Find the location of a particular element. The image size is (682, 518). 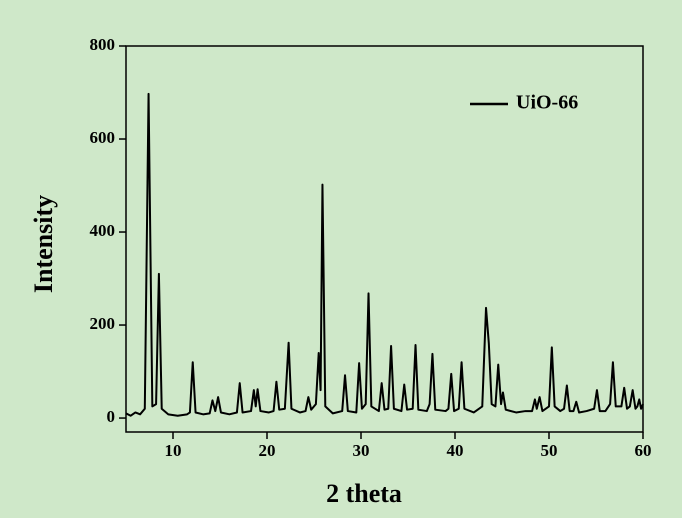

y-tick-label: 0 is located at coordinates (111, 416).